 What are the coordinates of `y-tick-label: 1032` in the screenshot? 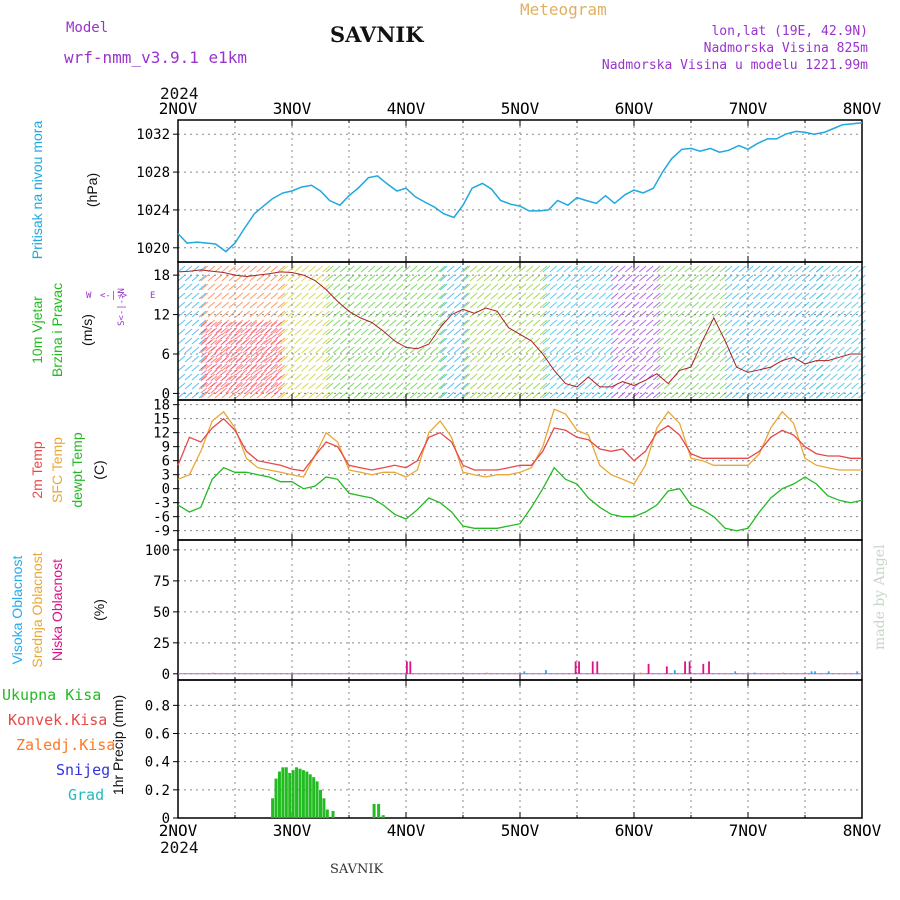 It's located at (153, 135).